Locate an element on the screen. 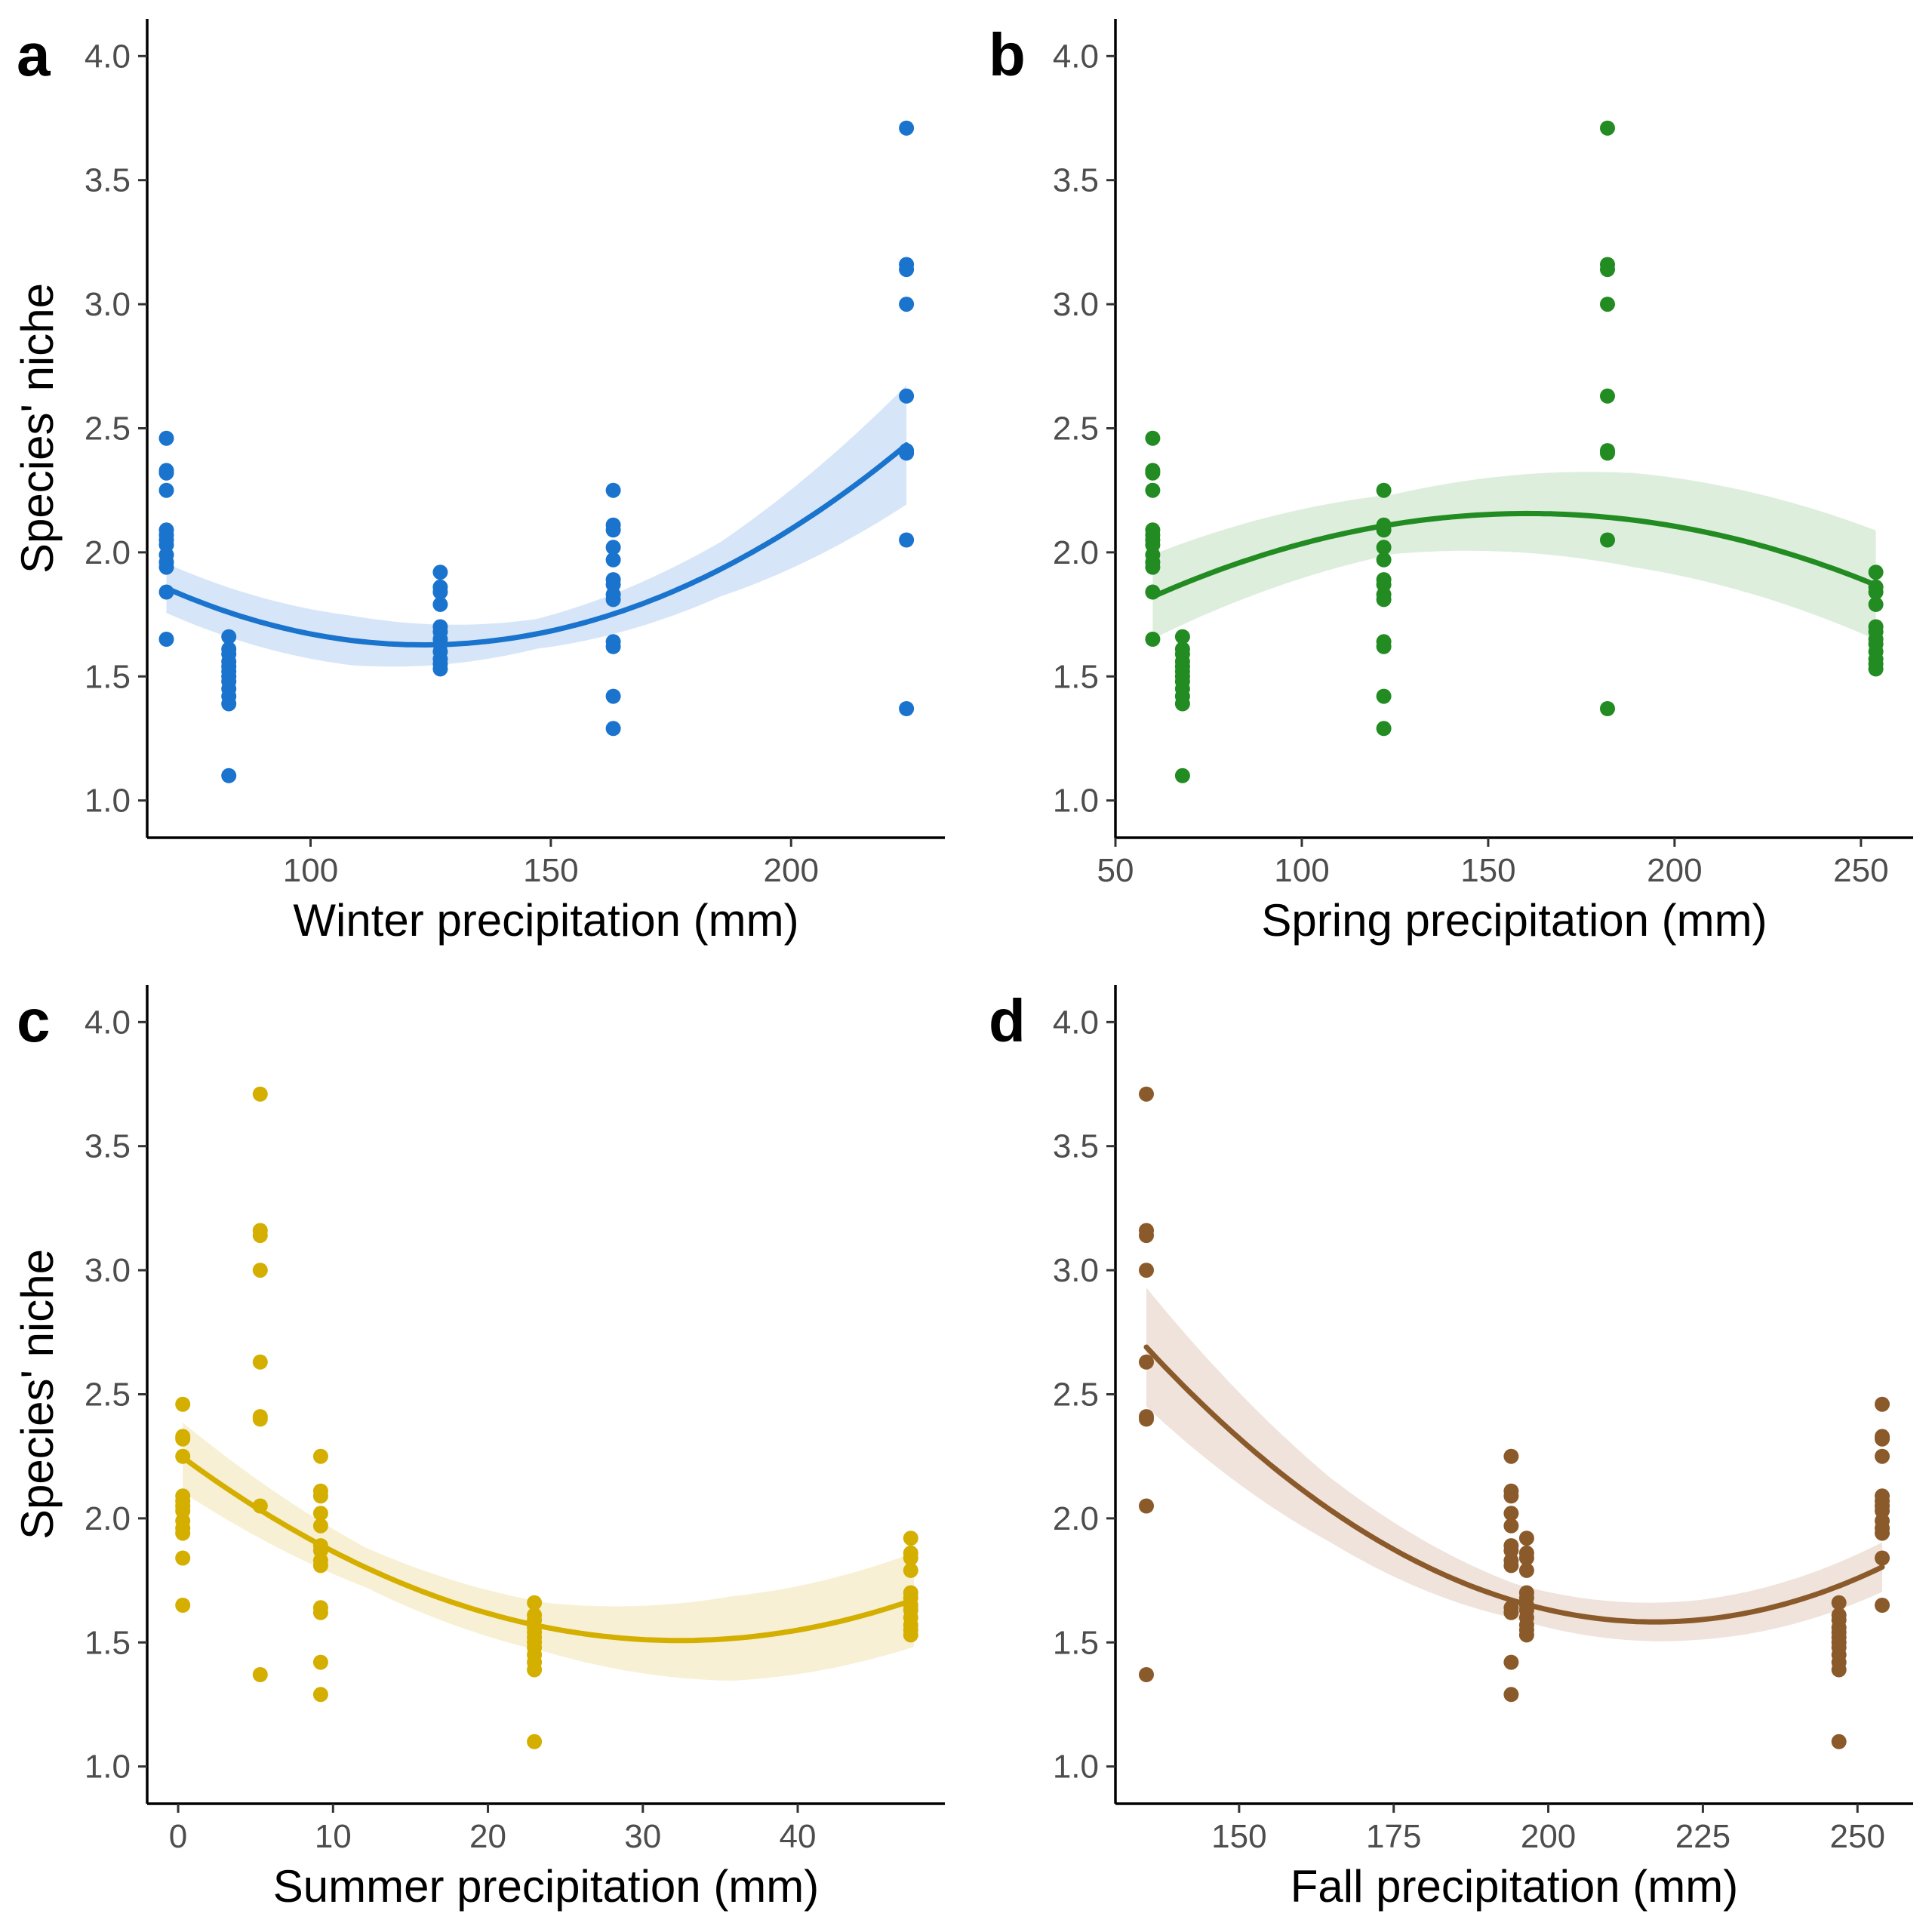  x-tick-label: 175 is located at coordinates (1393, 1836).